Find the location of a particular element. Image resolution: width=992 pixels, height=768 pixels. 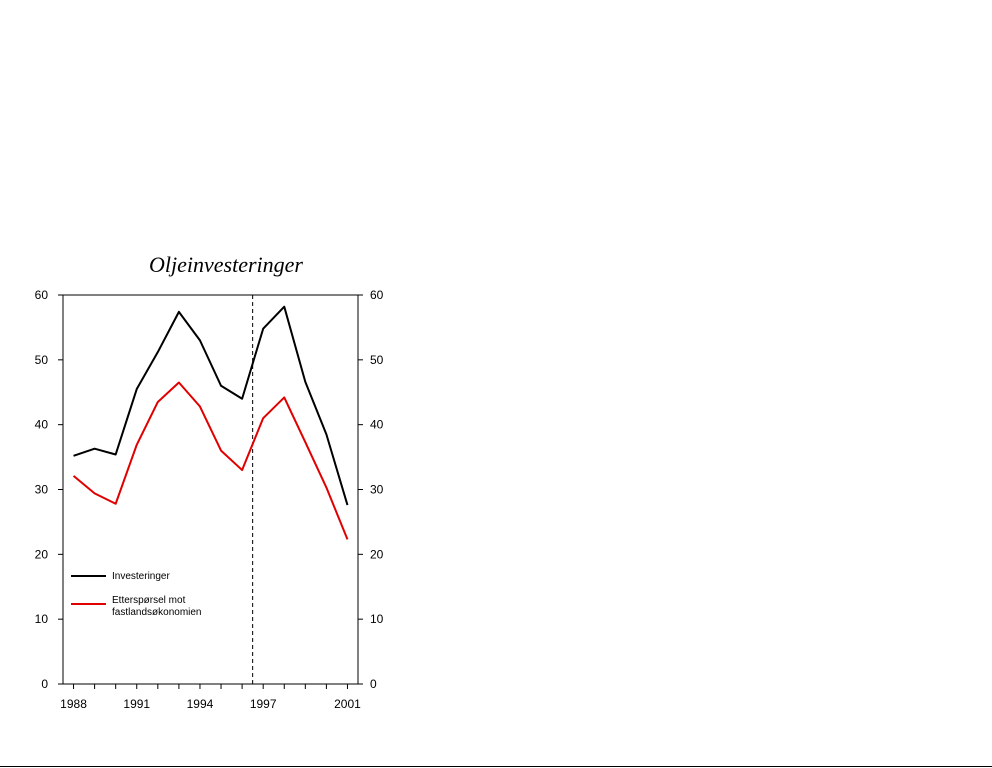

y-tick-label-left: 20 is located at coordinates (42, 554).